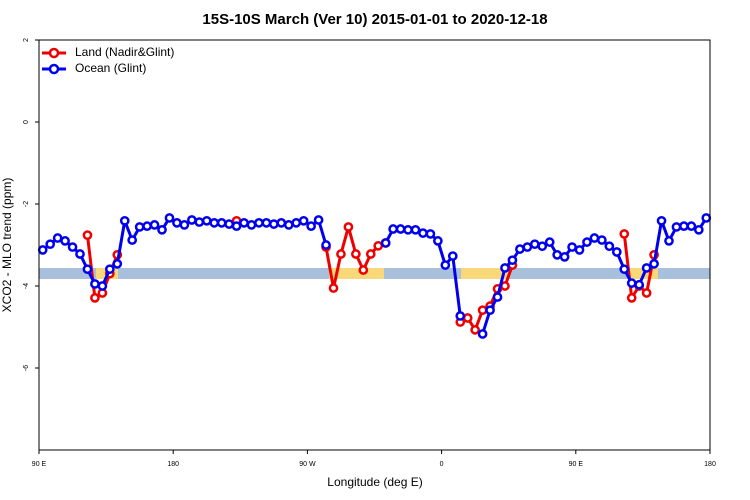 Image resolution: width=750 pixels, height=500 pixels. What do you see at coordinates (26, 286) in the screenshot?
I see `y-tick-label: -4` at bounding box center [26, 286].